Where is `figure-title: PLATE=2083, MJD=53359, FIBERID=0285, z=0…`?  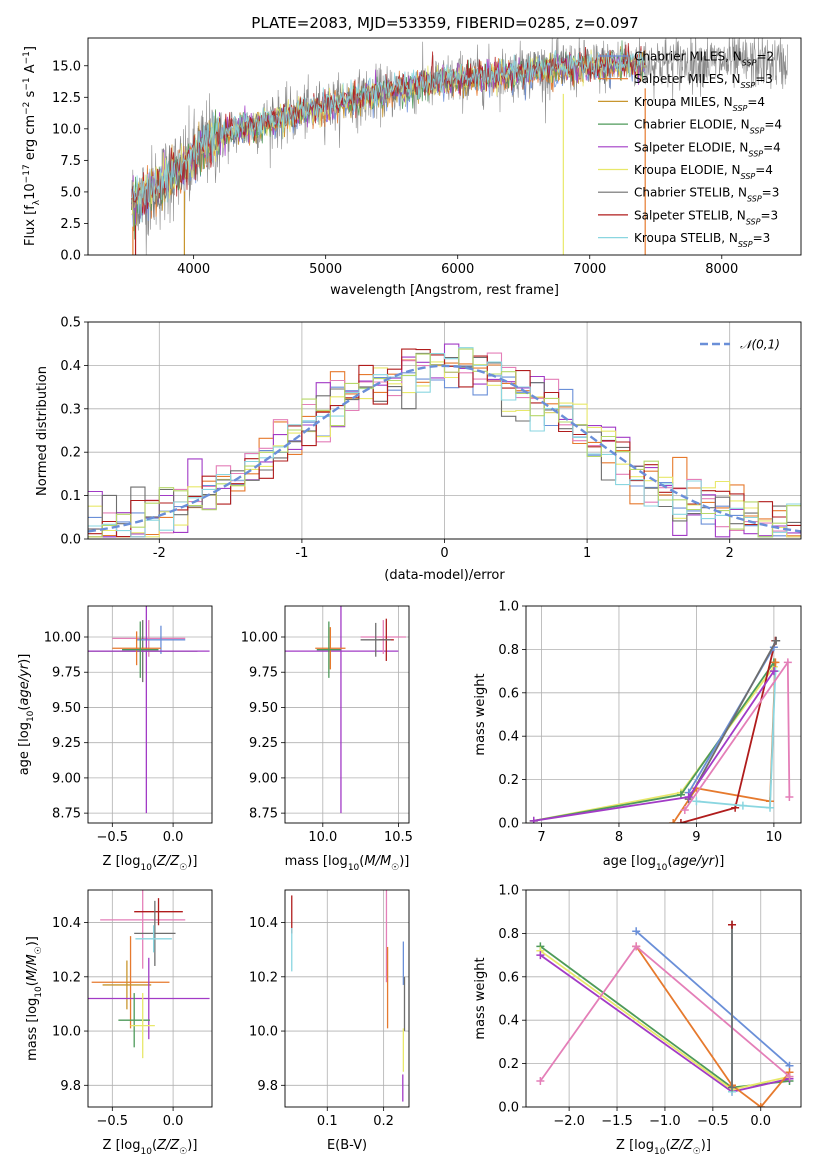 figure-title: PLATE=2083, MJD=53359, FIBERID=0285, z=0… is located at coordinates (444, 23).